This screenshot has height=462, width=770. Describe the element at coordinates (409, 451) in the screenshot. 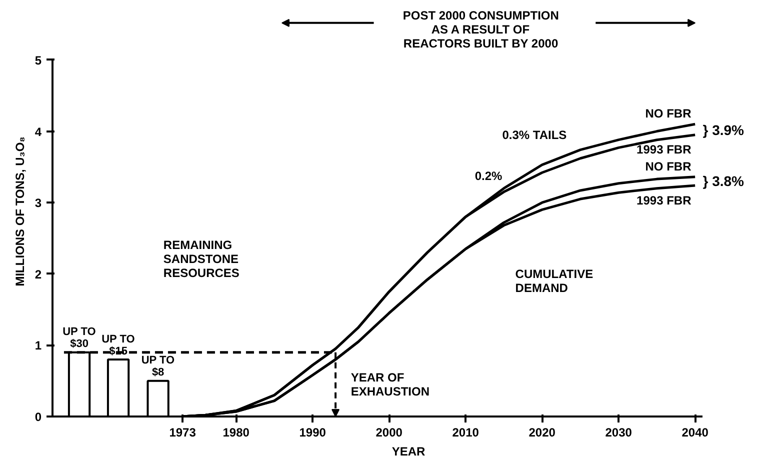

I see `x-axis-title: YEAR` at that location.